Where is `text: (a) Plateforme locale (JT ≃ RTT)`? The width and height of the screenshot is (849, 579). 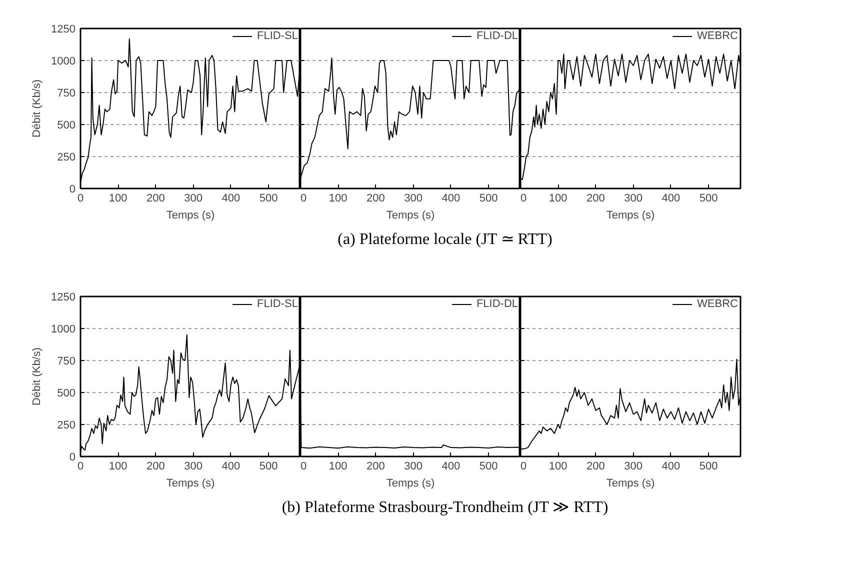
text: (a) Plateforme locale (JT ≃ RTT) is located at coordinates (445, 240).